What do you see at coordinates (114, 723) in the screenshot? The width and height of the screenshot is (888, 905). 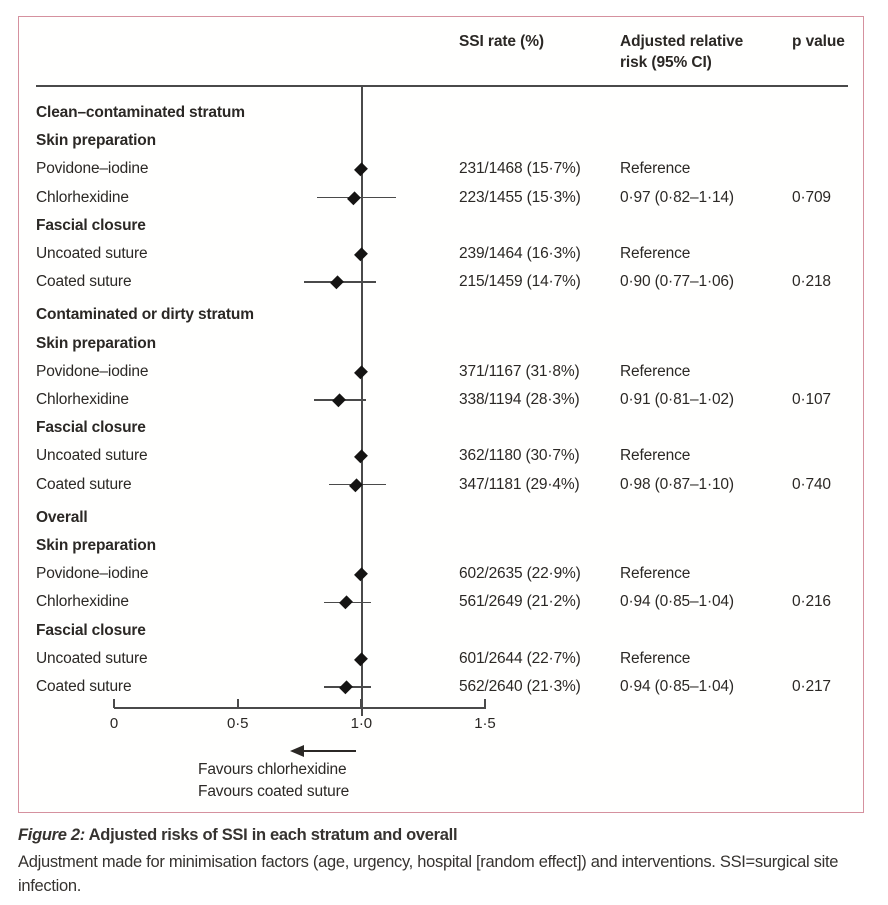 I see `axis-tick-label: 0` at bounding box center [114, 723].